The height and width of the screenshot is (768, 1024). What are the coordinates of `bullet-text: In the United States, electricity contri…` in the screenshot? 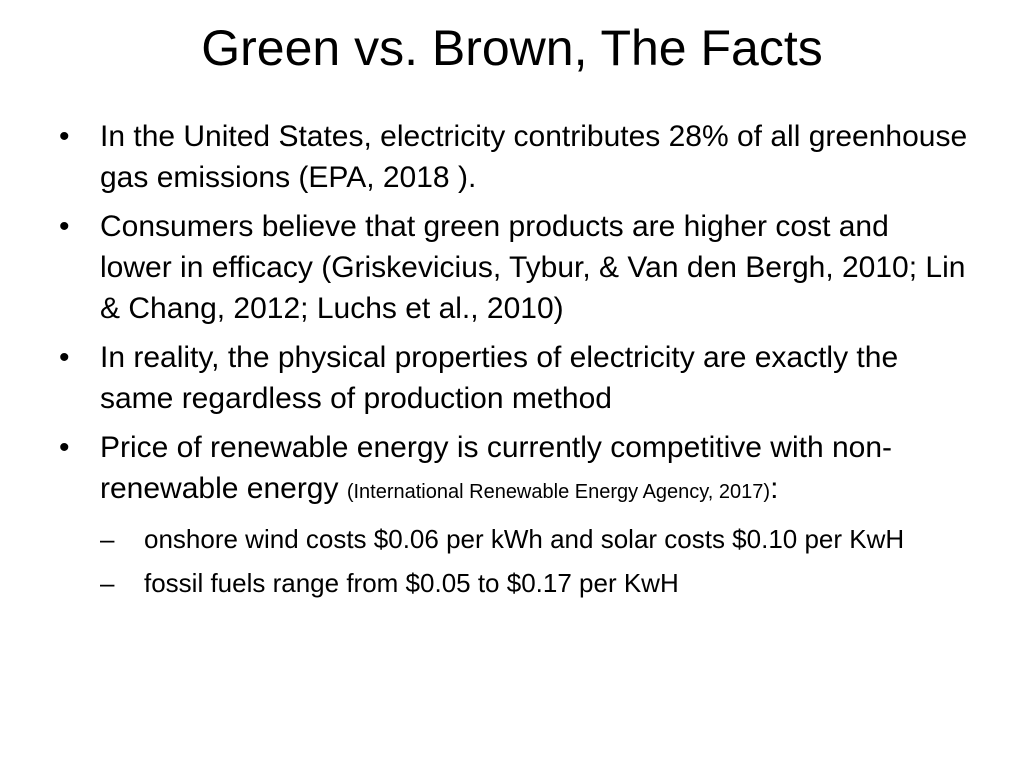 It's located at (534, 157).